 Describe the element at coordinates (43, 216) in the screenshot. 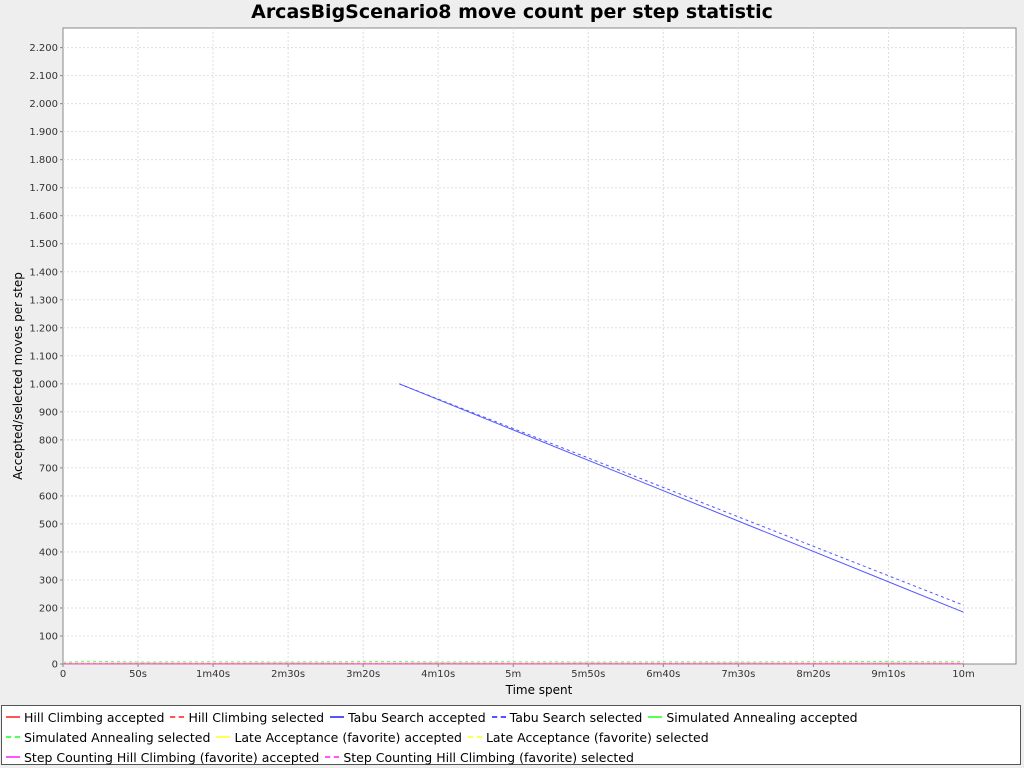

I see `y-tick-label: 1.600` at that location.